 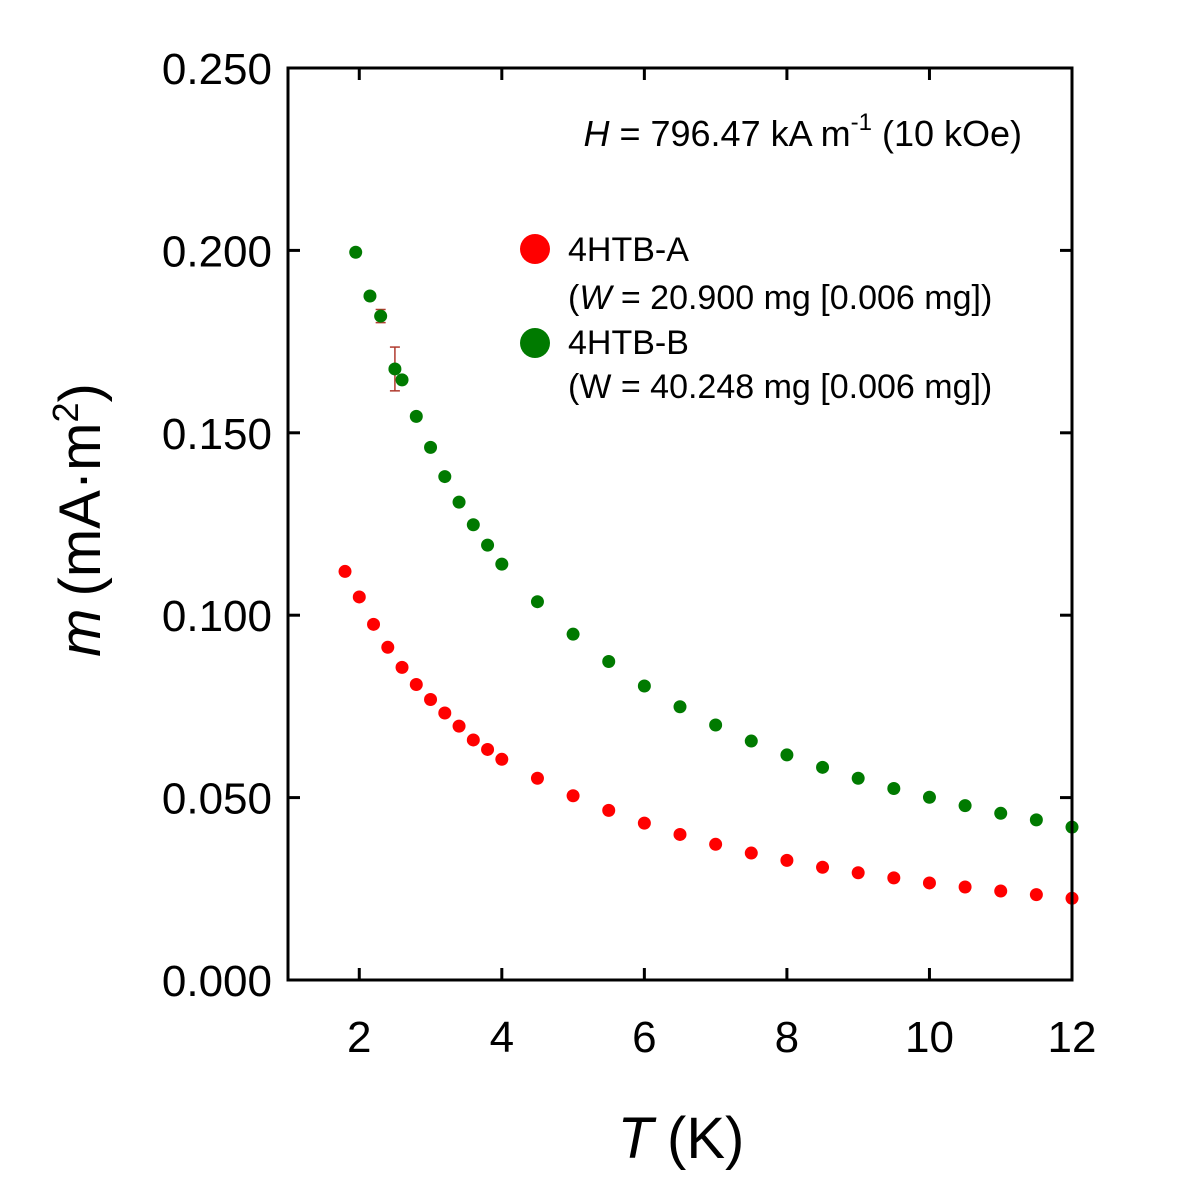 What do you see at coordinates (644, 1037) in the screenshot?
I see `x-tick-label: 6` at bounding box center [644, 1037].